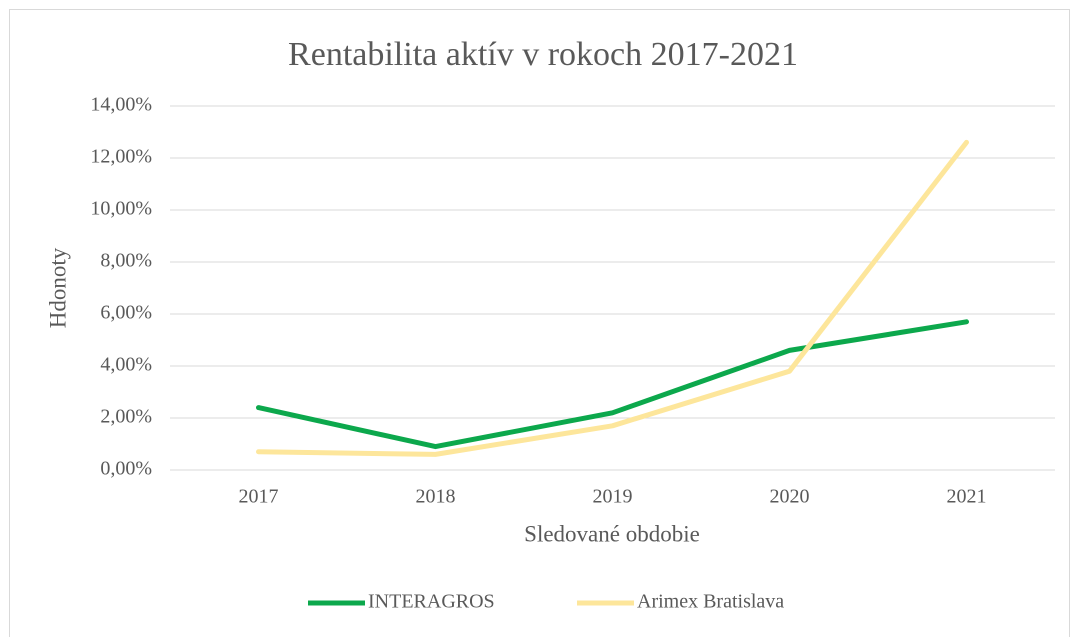 Image resolution: width=1076 pixels, height=637 pixels. I want to click on legend-label: INTERAGROS, so click(431, 602).